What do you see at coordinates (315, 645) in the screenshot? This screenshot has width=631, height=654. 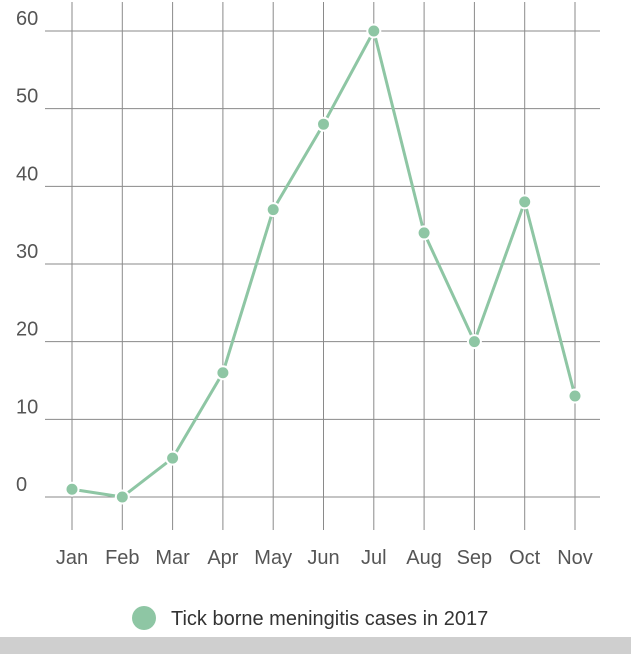 I see `bottom-bar` at bounding box center [315, 645].